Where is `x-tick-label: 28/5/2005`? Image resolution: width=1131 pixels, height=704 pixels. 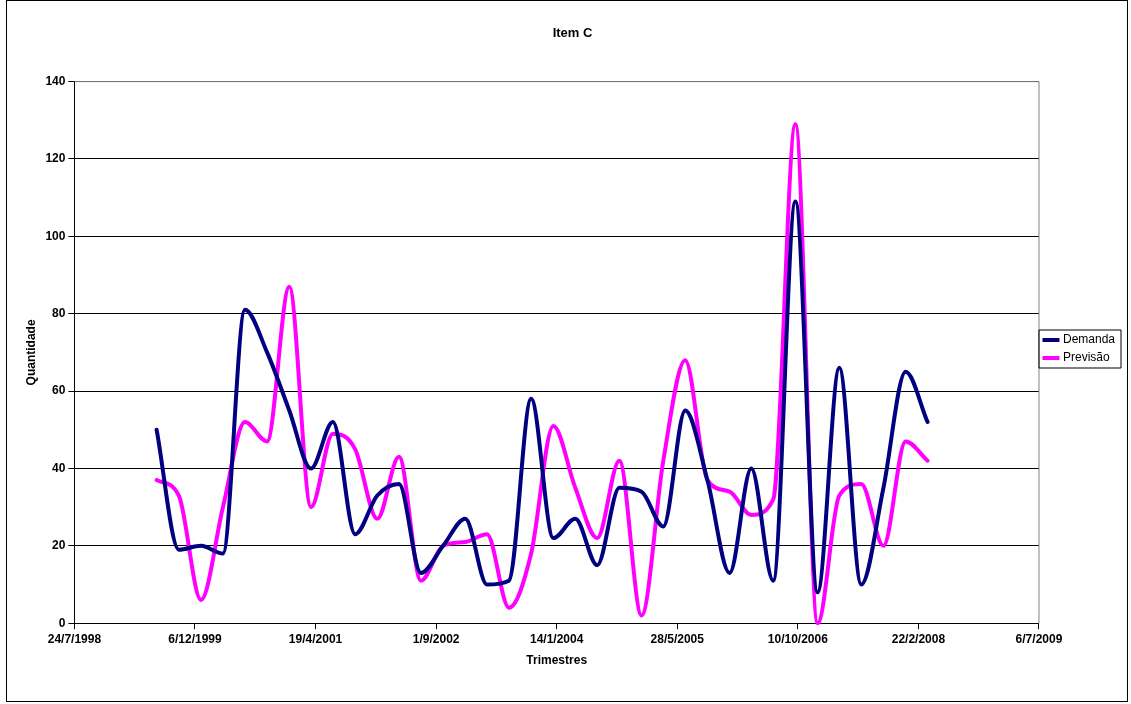 x-tick-label: 28/5/2005 is located at coordinates (677, 638).